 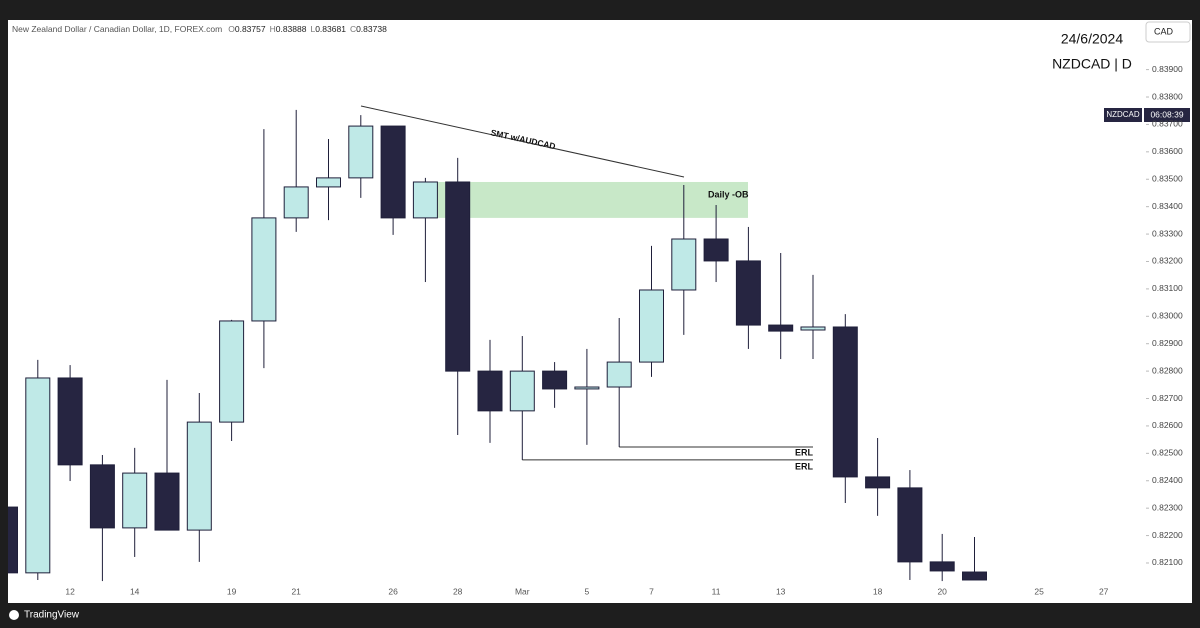 I want to click on x-tick-label: 28, so click(x=458, y=591).